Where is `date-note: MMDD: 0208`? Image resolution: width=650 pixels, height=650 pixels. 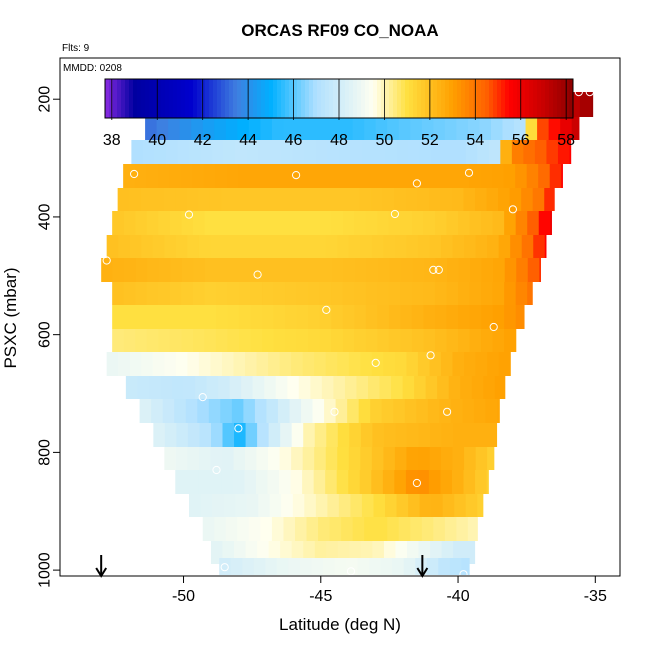 date-note: MMDD: 0208 is located at coordinates (92, 68).